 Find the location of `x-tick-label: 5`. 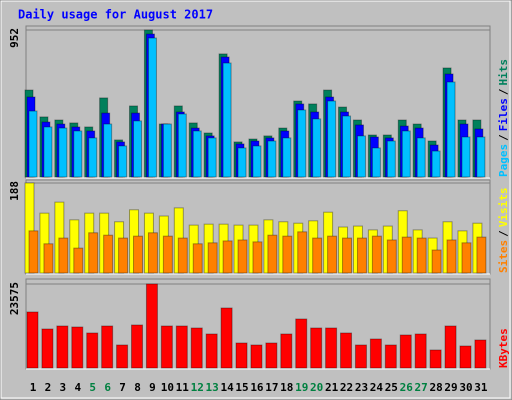

x-tick-label: 5 is located at coordinates (92, 387).